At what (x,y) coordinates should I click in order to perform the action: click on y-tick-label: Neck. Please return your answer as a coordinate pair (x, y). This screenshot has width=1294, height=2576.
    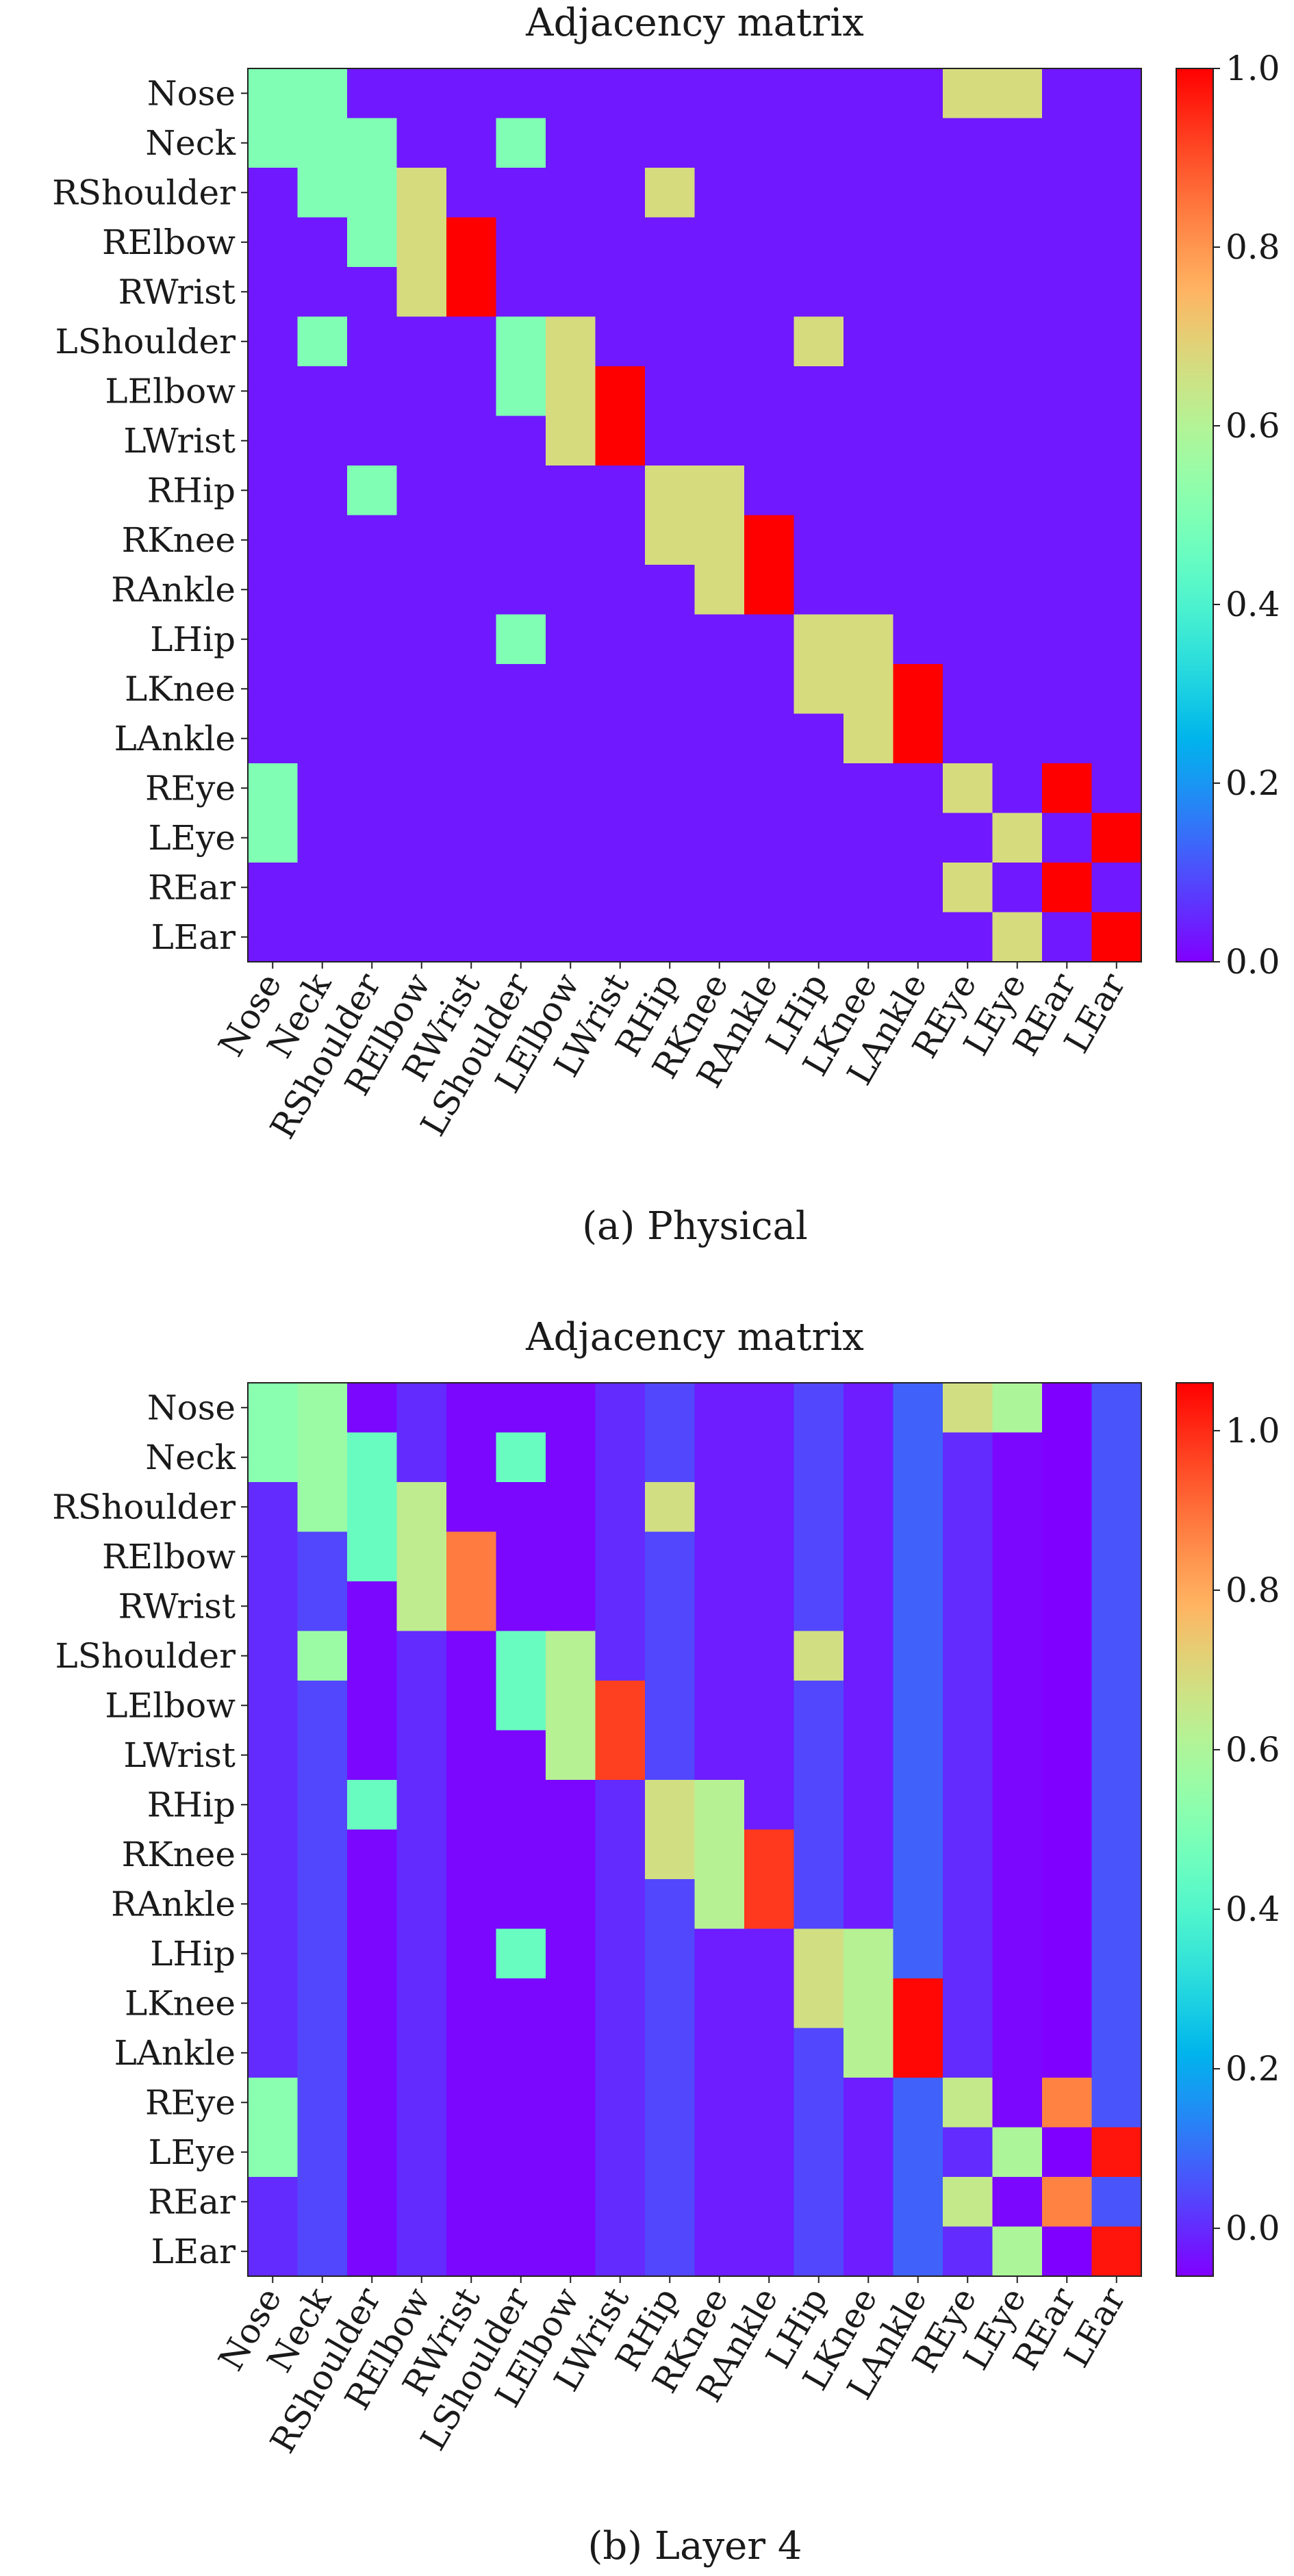
    Looking at the image, I should click on (190, 143).